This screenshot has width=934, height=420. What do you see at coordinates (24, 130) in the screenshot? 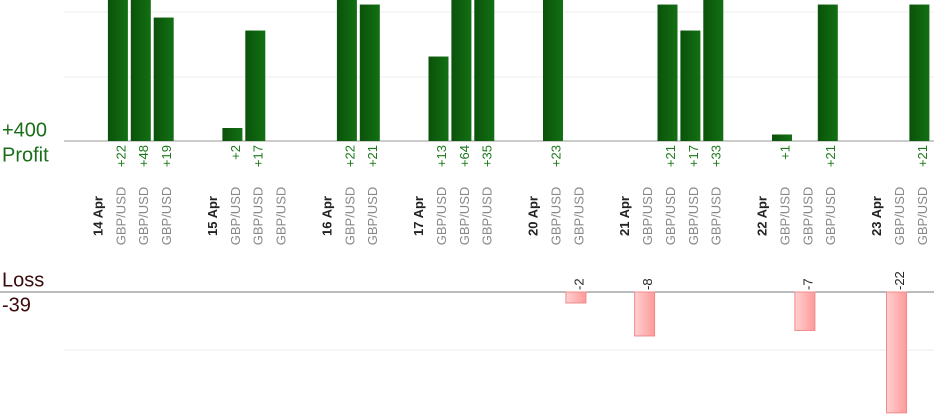
I see `profit-total: +400` at bounding box center [24, 130].